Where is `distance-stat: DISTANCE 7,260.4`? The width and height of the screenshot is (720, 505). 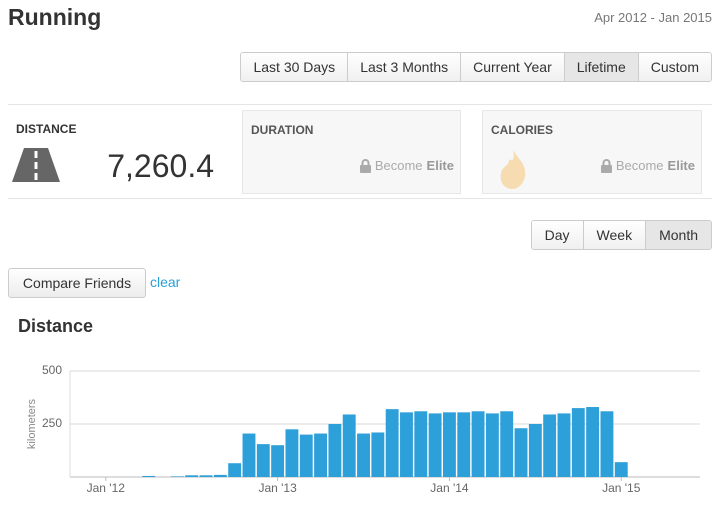
distance-stat: DISTANCE 7,260.4 is located at coordinates (120, 151).